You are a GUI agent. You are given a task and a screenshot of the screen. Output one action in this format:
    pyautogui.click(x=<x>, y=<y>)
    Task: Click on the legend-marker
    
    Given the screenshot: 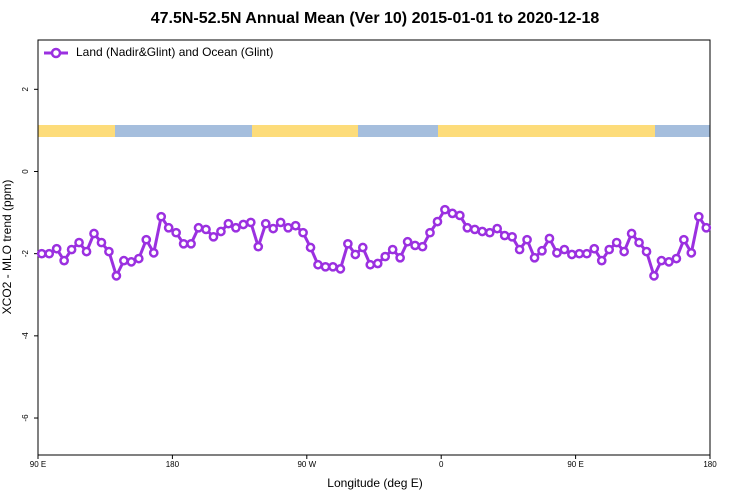 What is the action you would take?
    pyautogui.click(x=56, y=53)
    